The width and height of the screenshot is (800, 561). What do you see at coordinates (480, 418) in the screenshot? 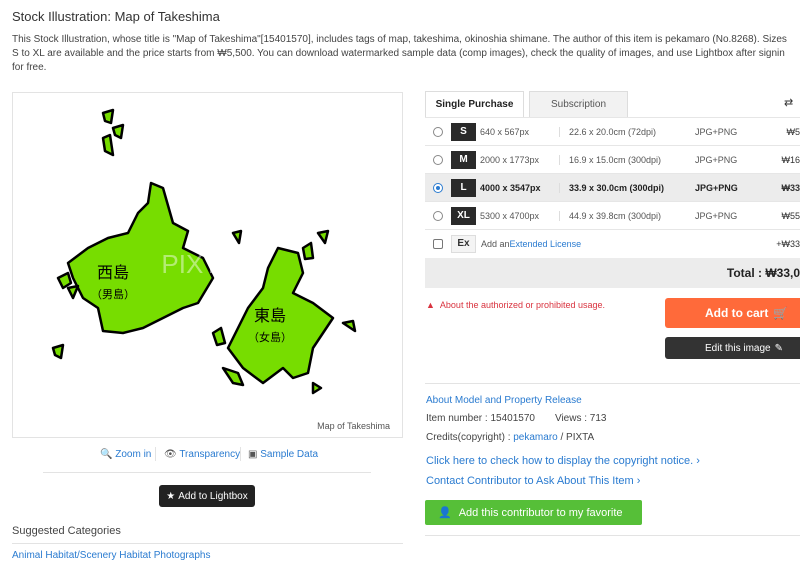
I see `item-number-text: Item number : 15401570` at bounding box center [480, 418].